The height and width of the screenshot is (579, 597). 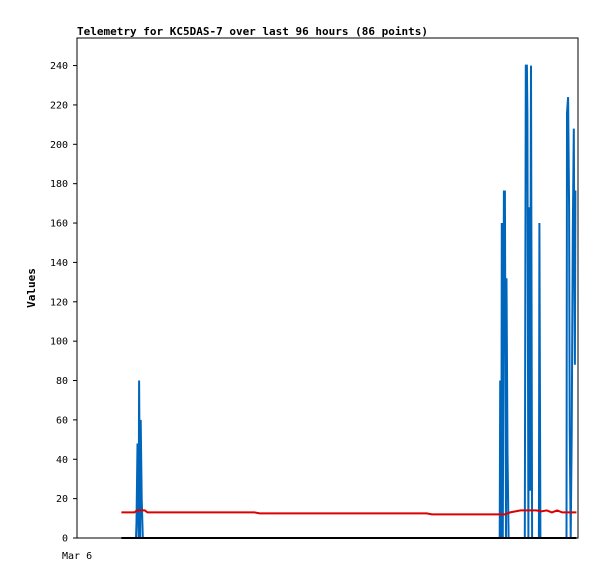 I want to click on y-tick-label: 40, so click(x=62, y=460).